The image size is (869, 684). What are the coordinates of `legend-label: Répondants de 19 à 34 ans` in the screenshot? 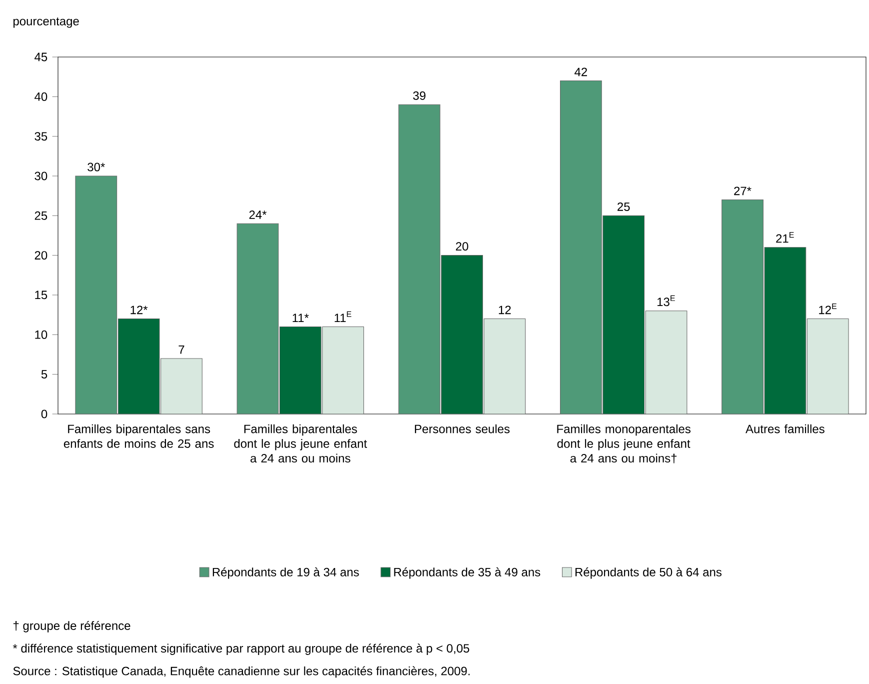 It's located at (285, 573).